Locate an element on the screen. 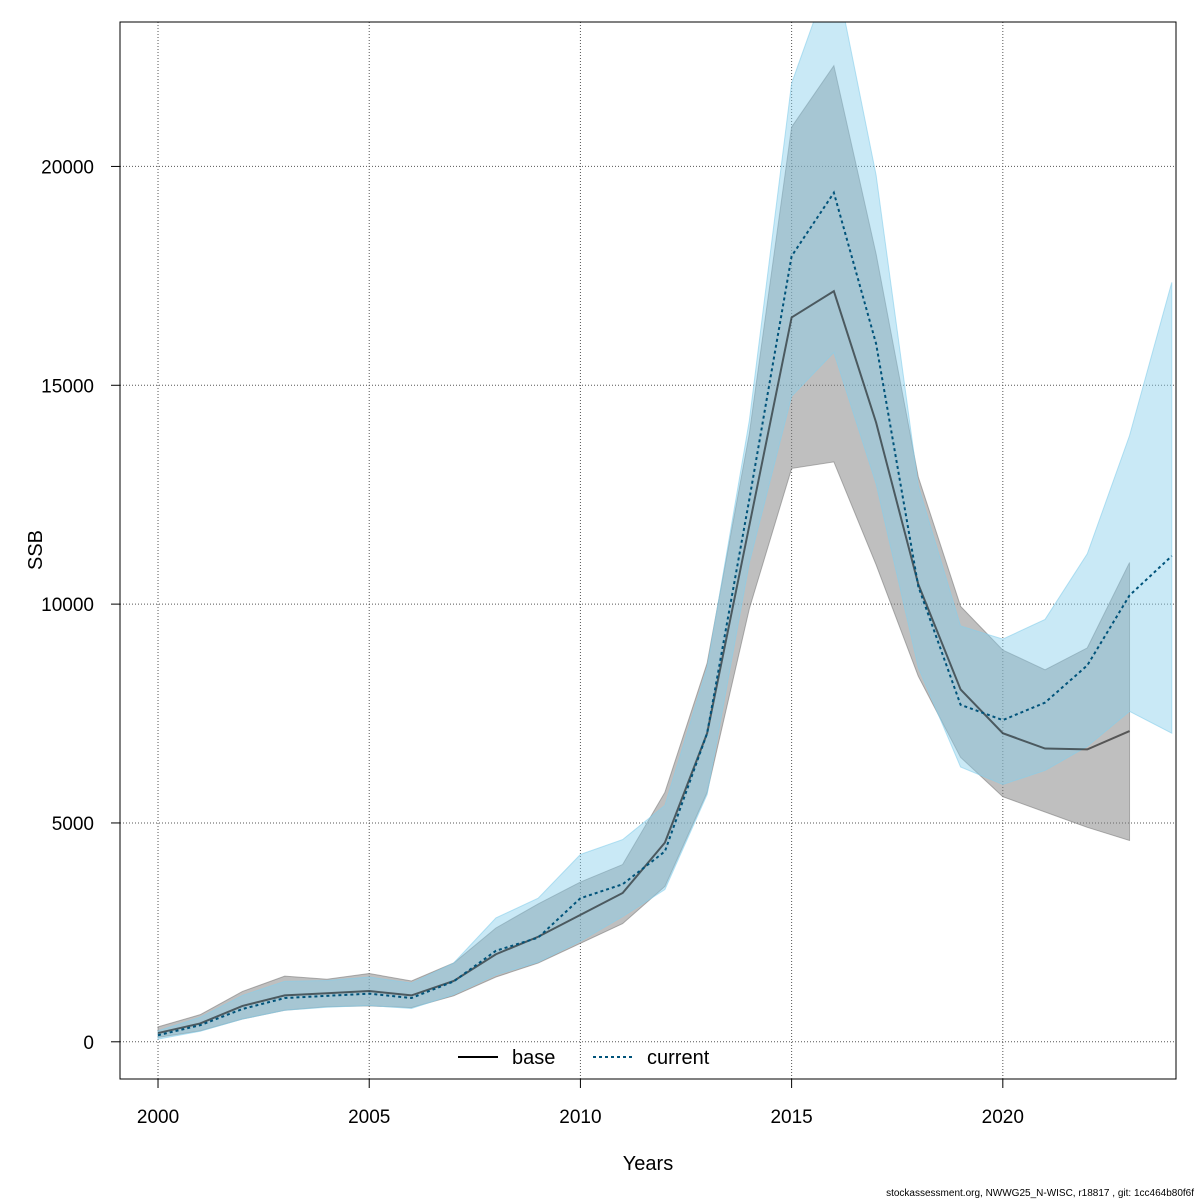  x-tick-label: 2000 is located at coordinates (158, 1117).